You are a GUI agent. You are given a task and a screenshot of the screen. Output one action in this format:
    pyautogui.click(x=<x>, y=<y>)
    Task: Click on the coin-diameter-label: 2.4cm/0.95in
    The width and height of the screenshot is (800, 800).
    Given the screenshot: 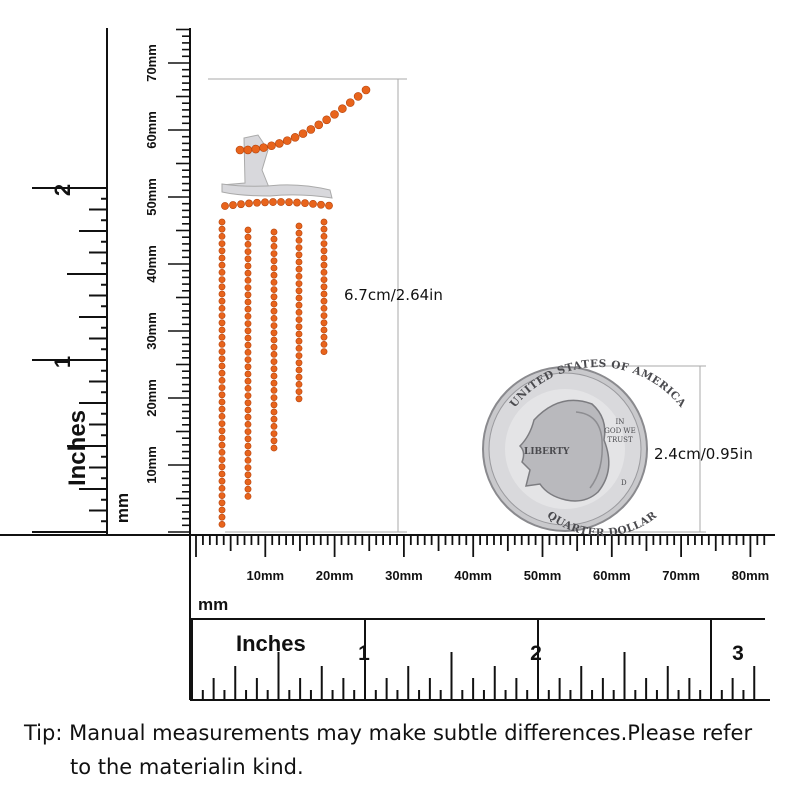 What is the action you would take?
    pyautogui.click(x=703, y=454)
    